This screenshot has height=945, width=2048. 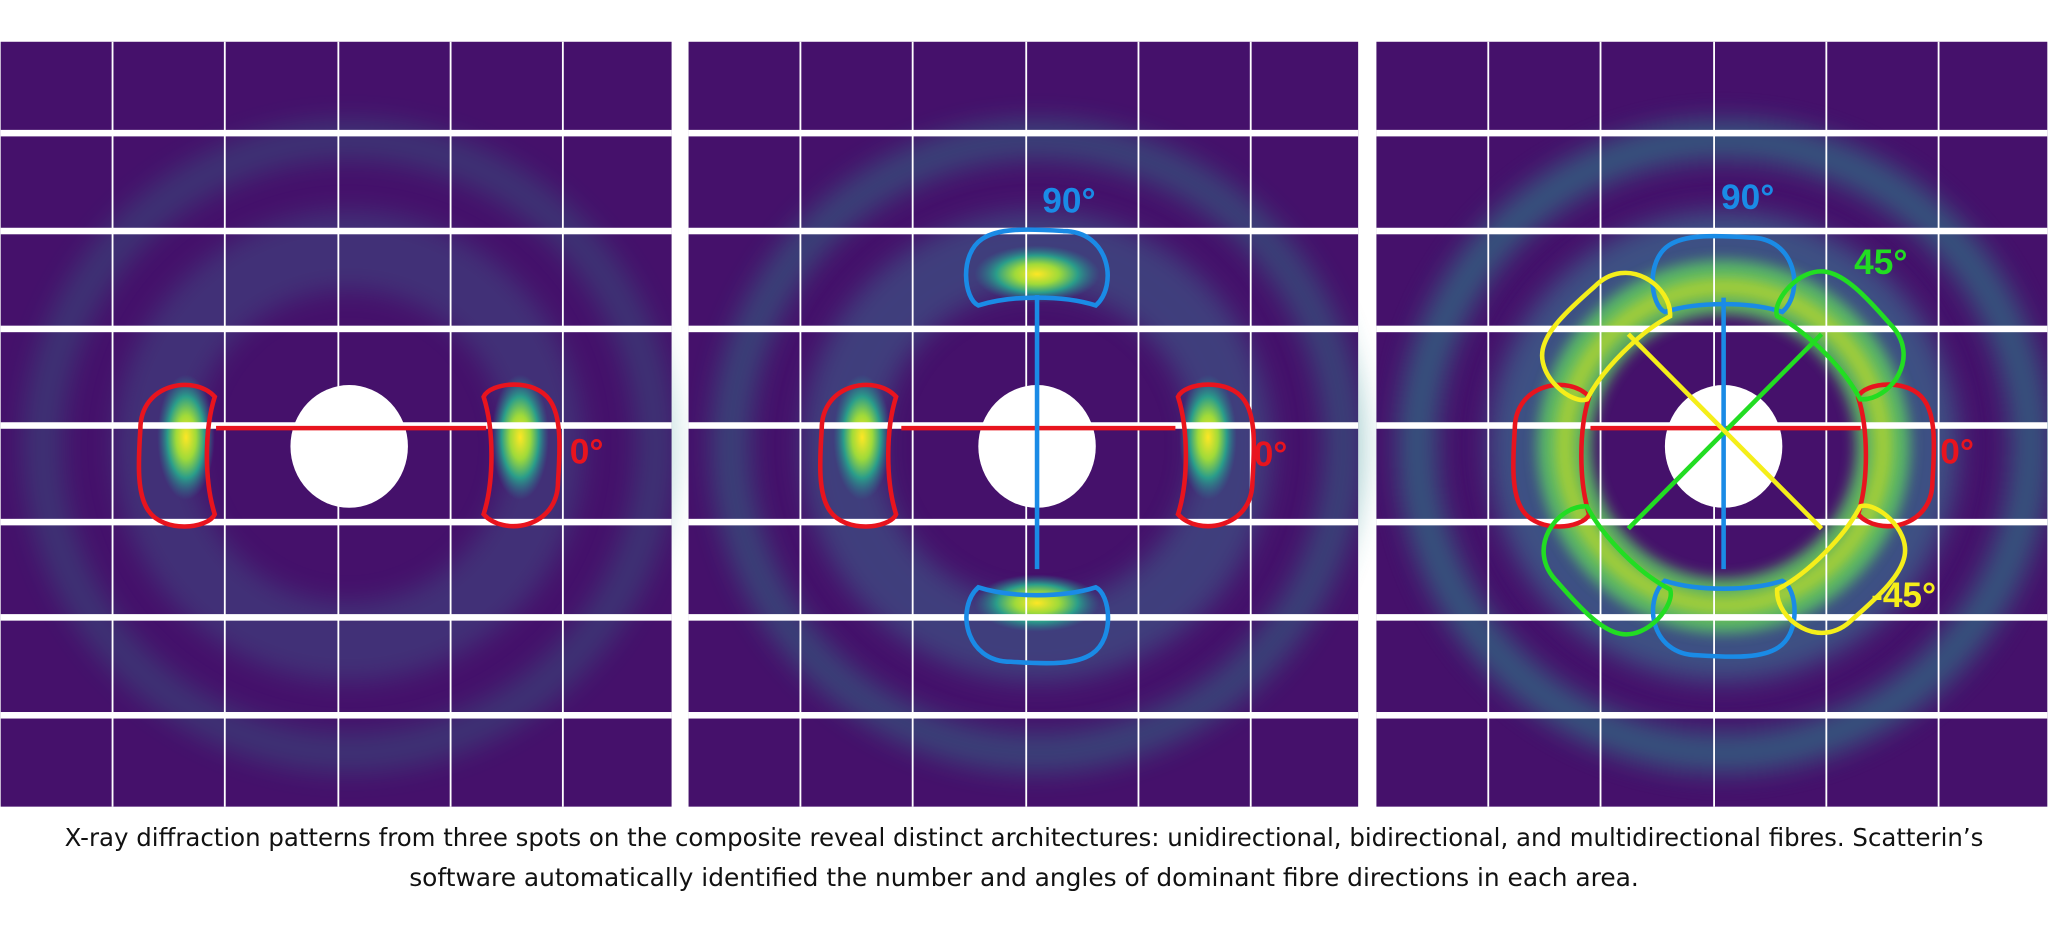 I want to click on diffraction-ring, so click(x=1723, y=446).